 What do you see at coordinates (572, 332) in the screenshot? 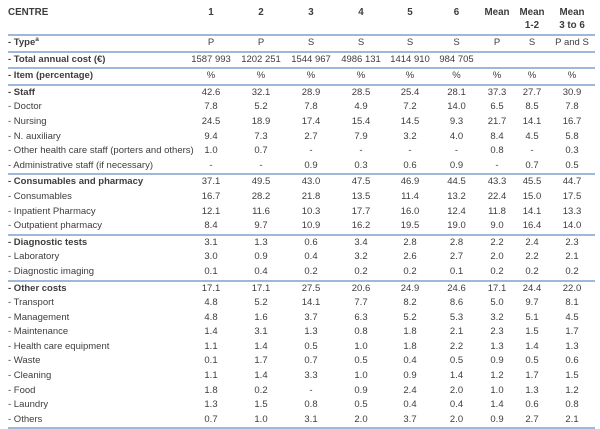
I see `cell: 1.7` at bounding box center [572, 332].